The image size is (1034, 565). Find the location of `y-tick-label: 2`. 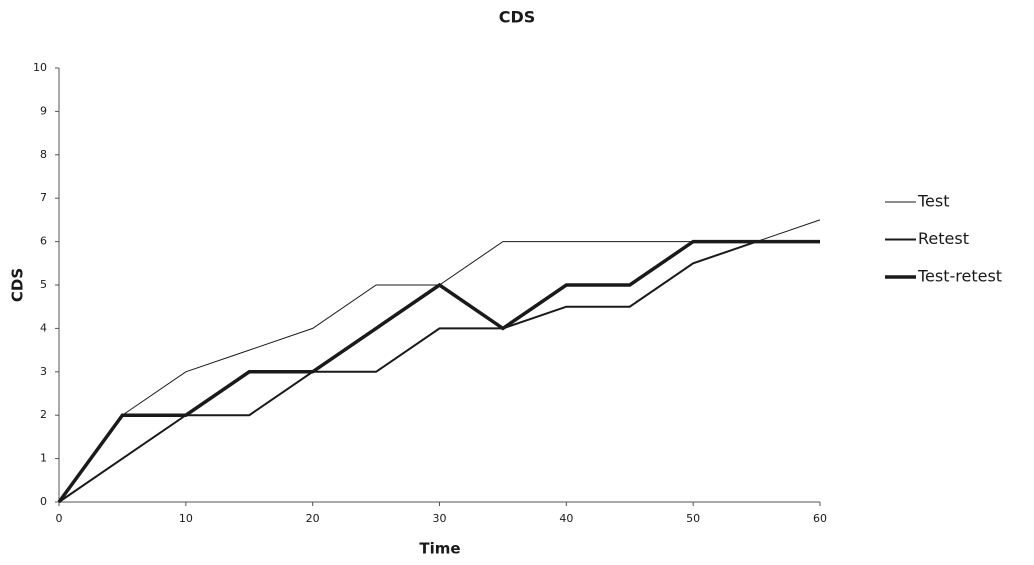

y-tick-label: 2 is located at coordinates (43, 414).